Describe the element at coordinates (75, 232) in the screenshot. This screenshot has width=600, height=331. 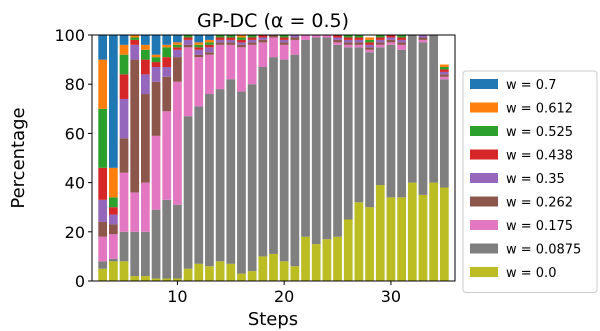
I see `y-tick-label-20: 20` at that location.